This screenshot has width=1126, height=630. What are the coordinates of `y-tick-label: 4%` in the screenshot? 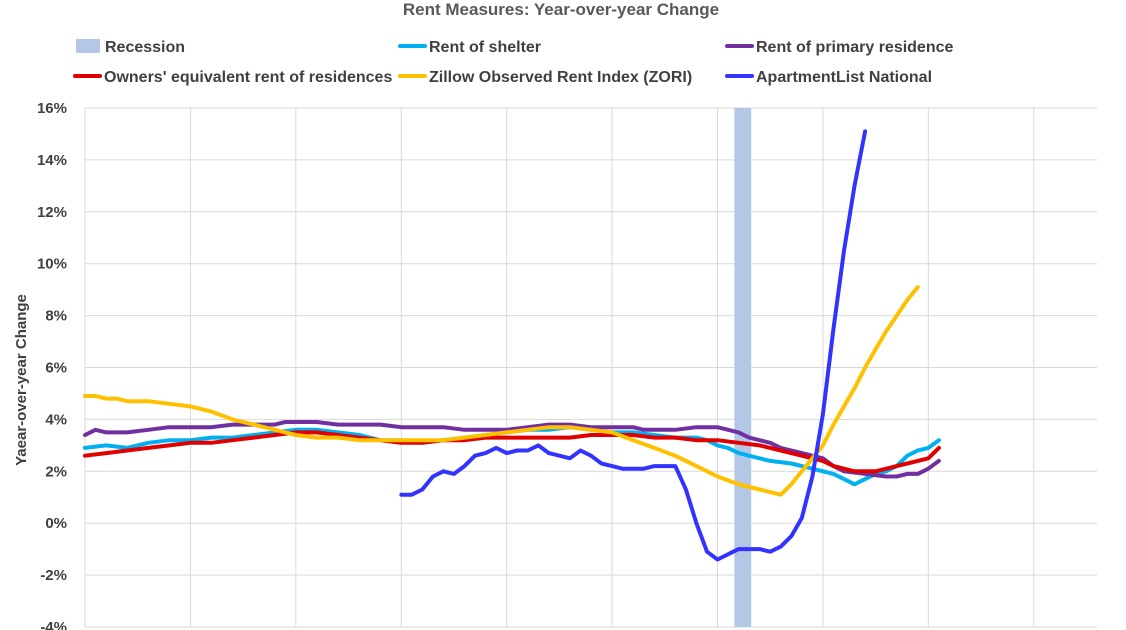 It's located at (56, 419).